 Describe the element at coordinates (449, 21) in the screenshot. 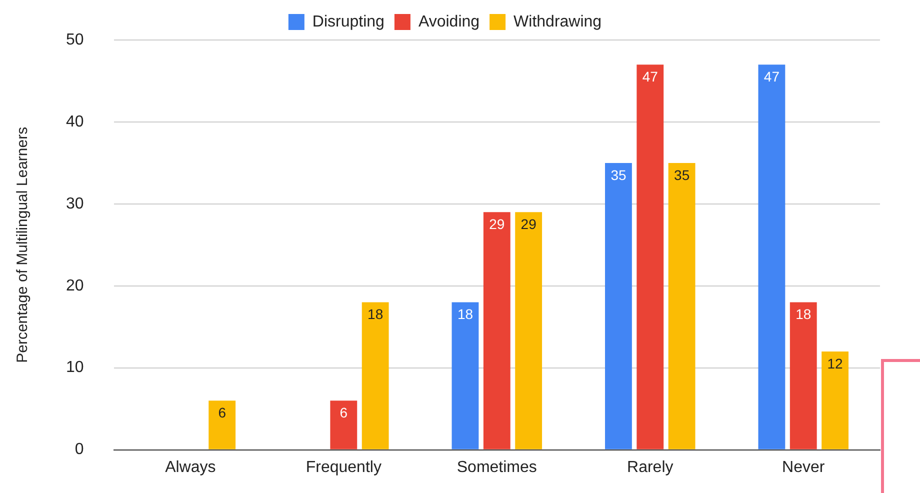

I see `legend-label: Avoiding` at that location.